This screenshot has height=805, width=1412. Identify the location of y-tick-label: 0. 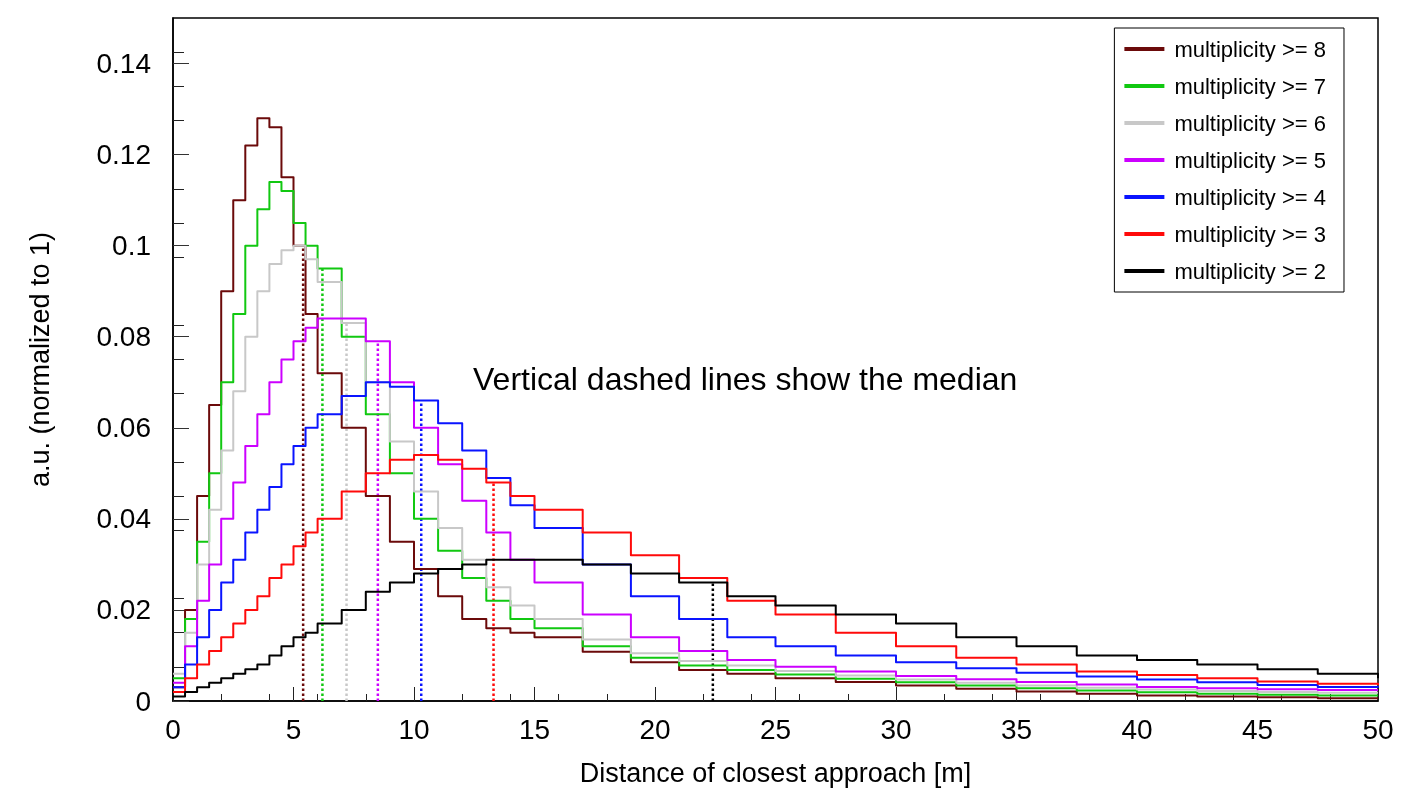
(143, 701).